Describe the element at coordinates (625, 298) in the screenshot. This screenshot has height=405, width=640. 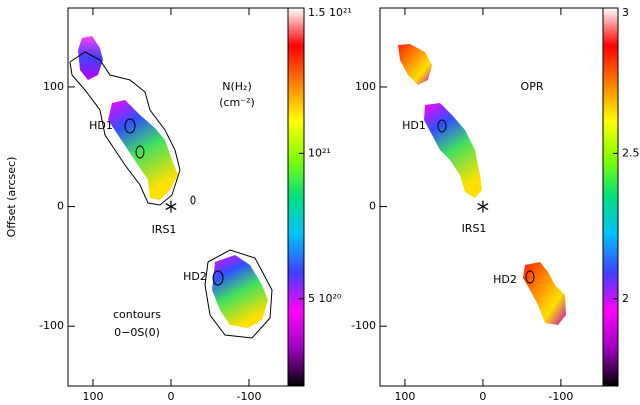
I see `colorbar-tick-label: 2` at that location.